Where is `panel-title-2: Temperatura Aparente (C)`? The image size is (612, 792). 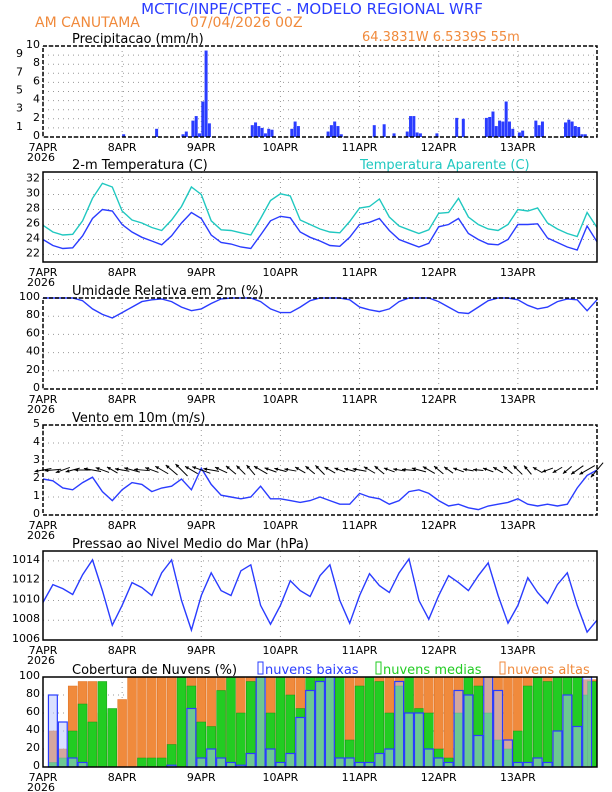
panel-title-2: Temperatura Aparente (C) is located at coordinates (444, 165).